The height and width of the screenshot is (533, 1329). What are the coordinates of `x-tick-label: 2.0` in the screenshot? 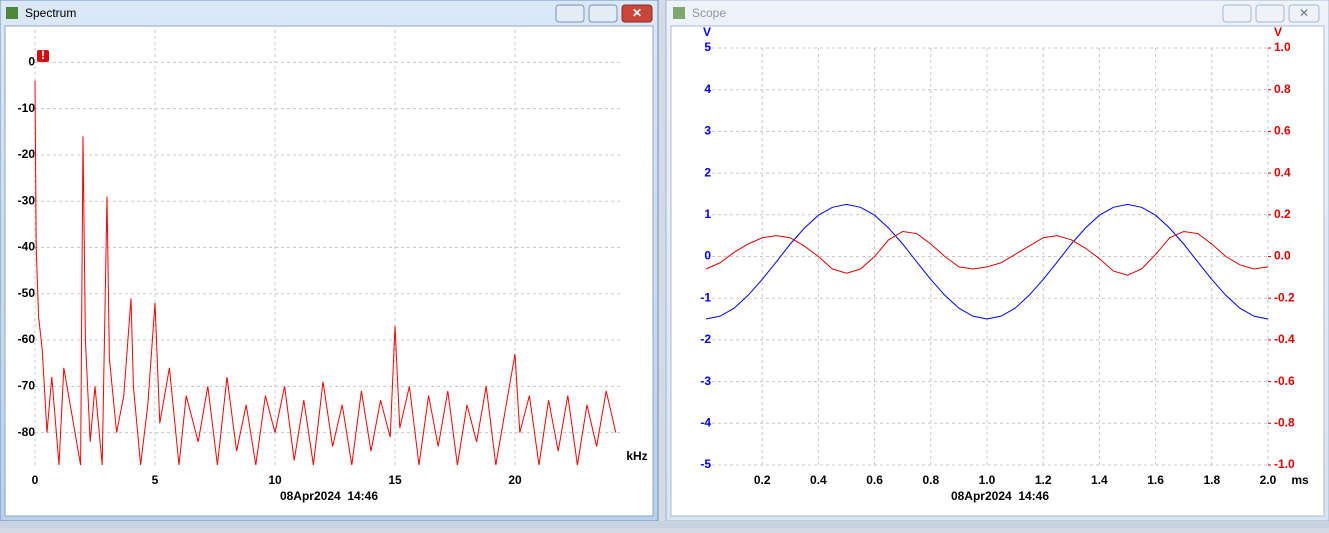 It's located at (1268, 480).